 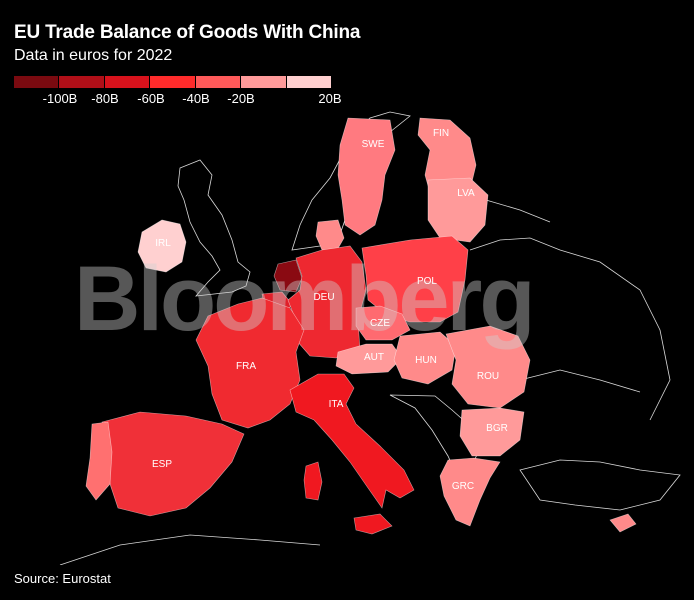 I want to click on country-esp, so click(x=173, y=464).